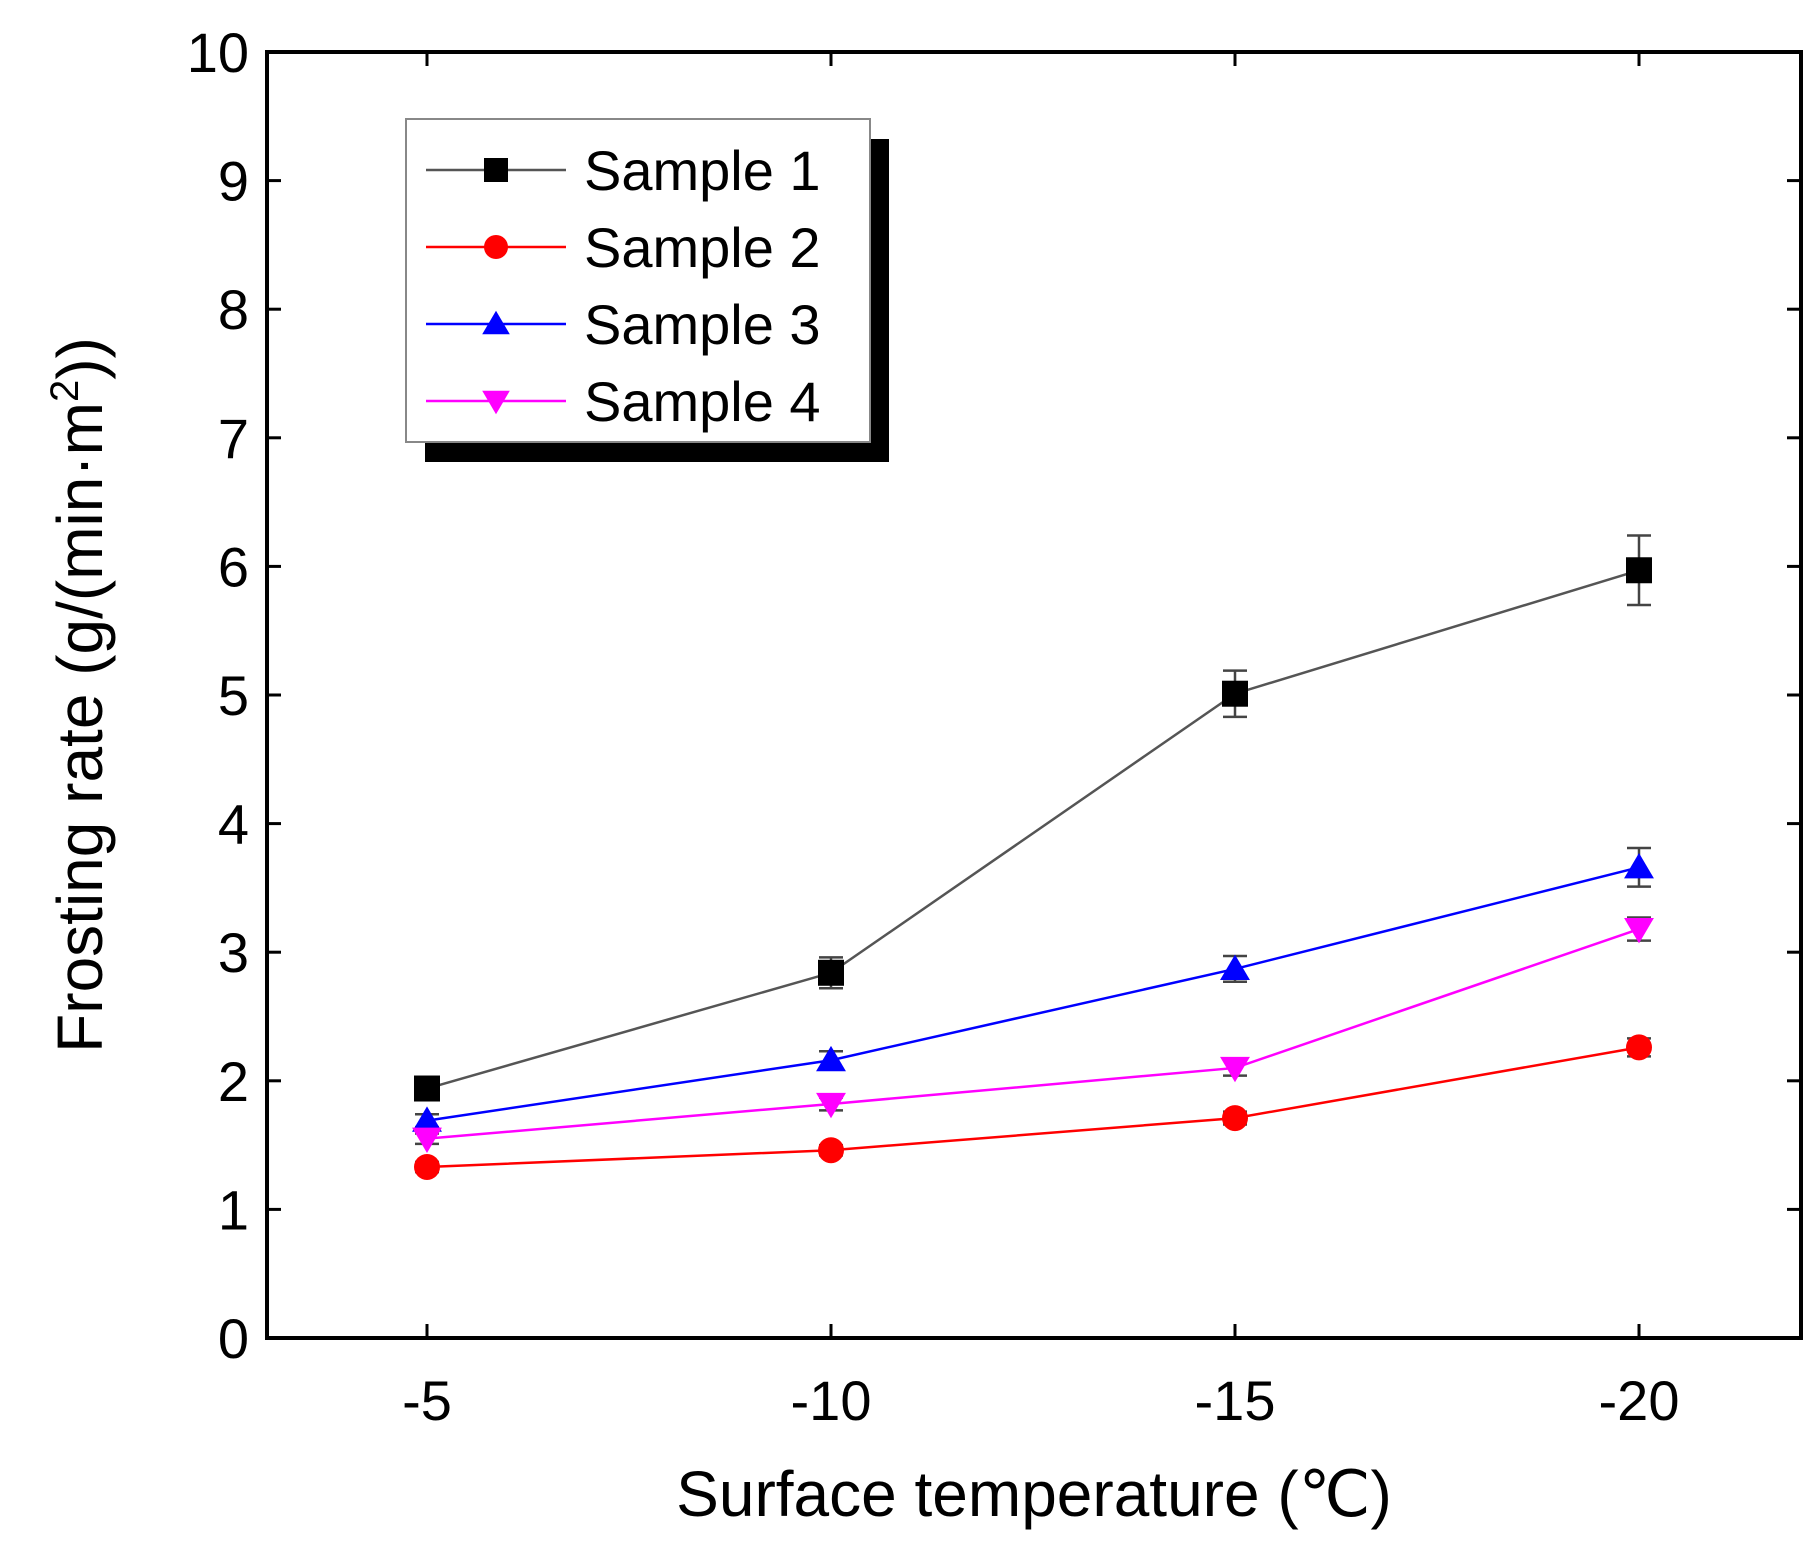  What do you see at coordinates (1034, 1494) in the screenshot?
I see `x-axis-title: Surface temperature (℃)` at bounding box center [1034, 1494].